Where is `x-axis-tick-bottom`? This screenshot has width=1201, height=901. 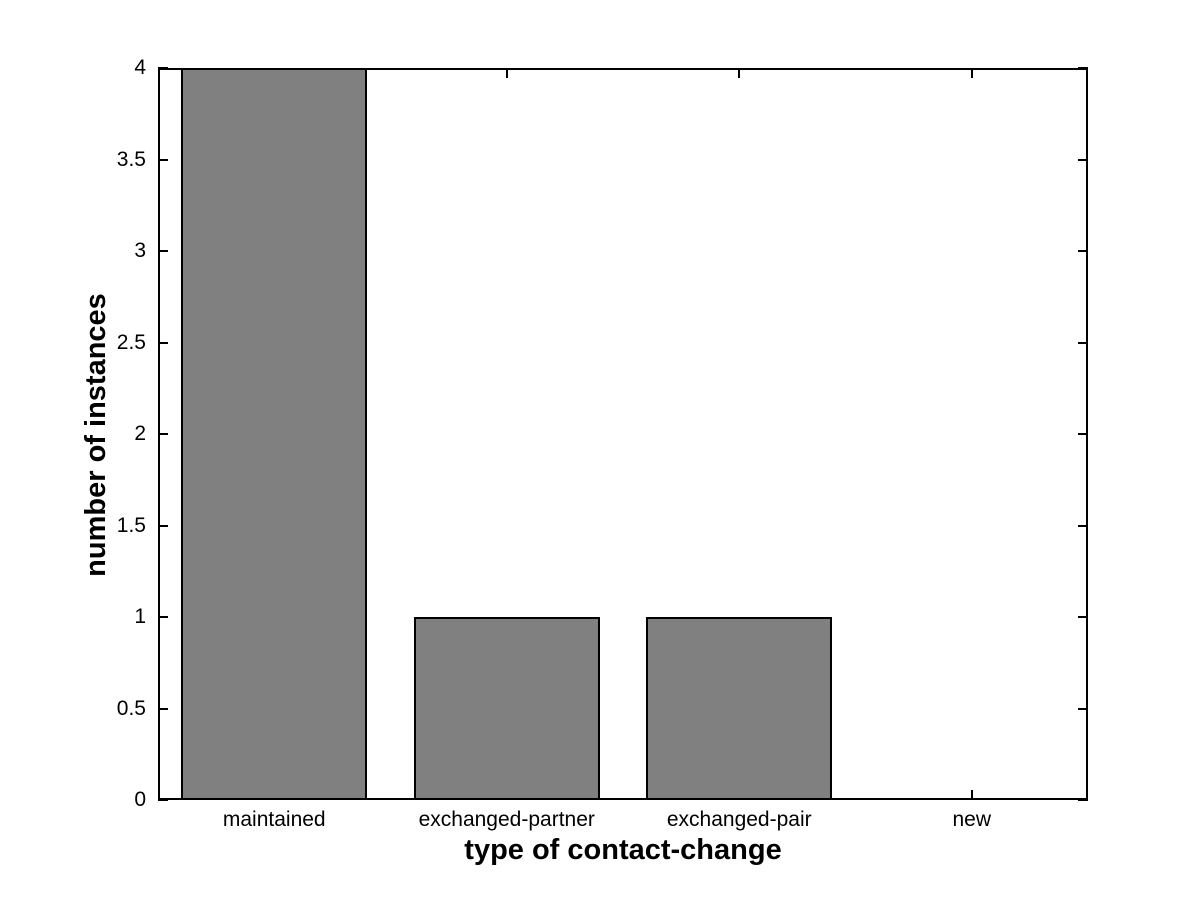 x-axis-tick-bottom is located at coordinates (971, 795).